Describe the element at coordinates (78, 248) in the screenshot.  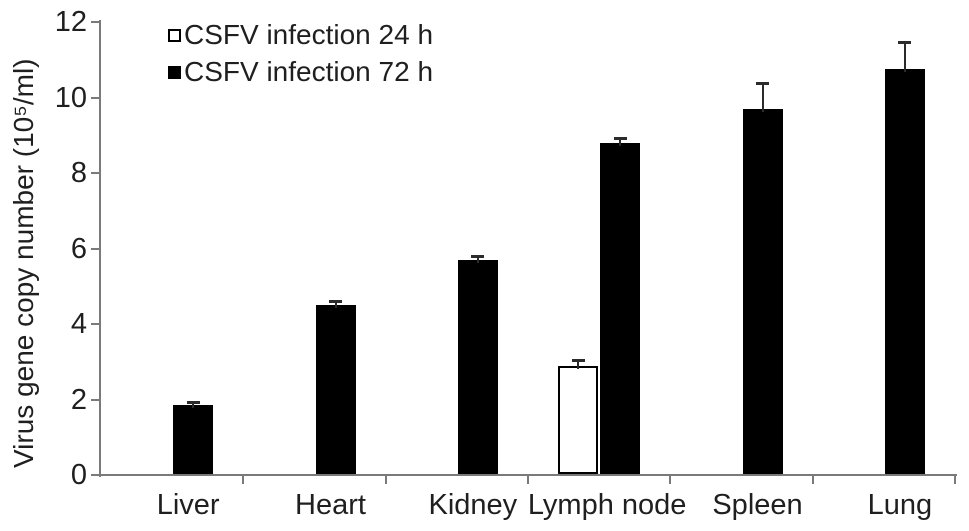
I see `y-tick-label: 6` at that location.